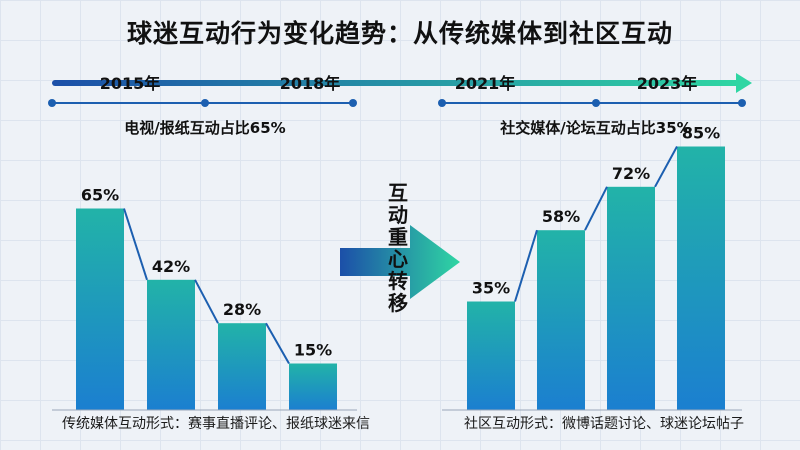  I want to click on right-caption: 社区互动形式：微博话题讨论、球迷论坛帖子, so click(604, 423).